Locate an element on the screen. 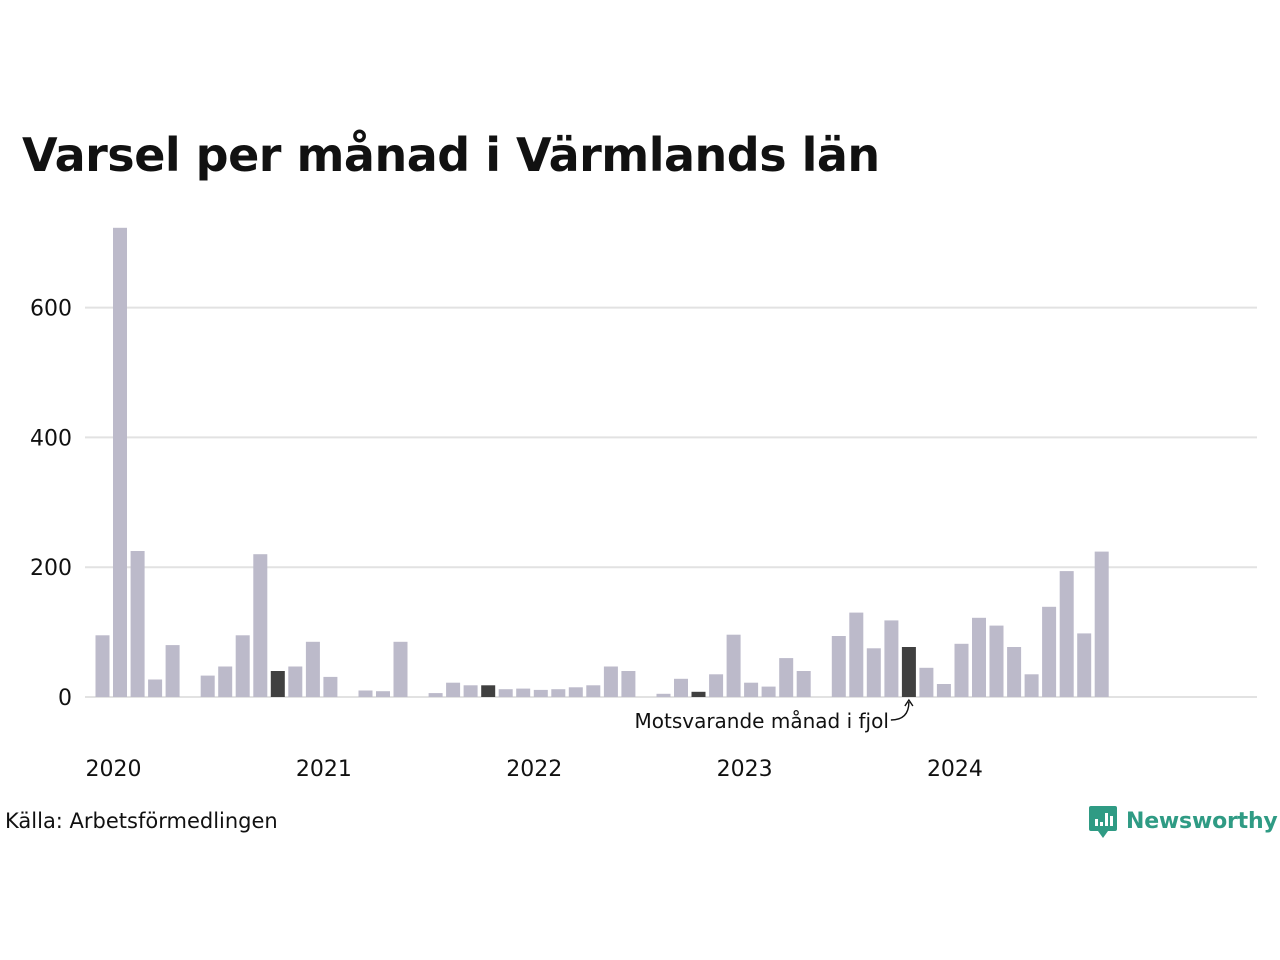  x-tick-label: 2024 is located at coordinates (955, 769).